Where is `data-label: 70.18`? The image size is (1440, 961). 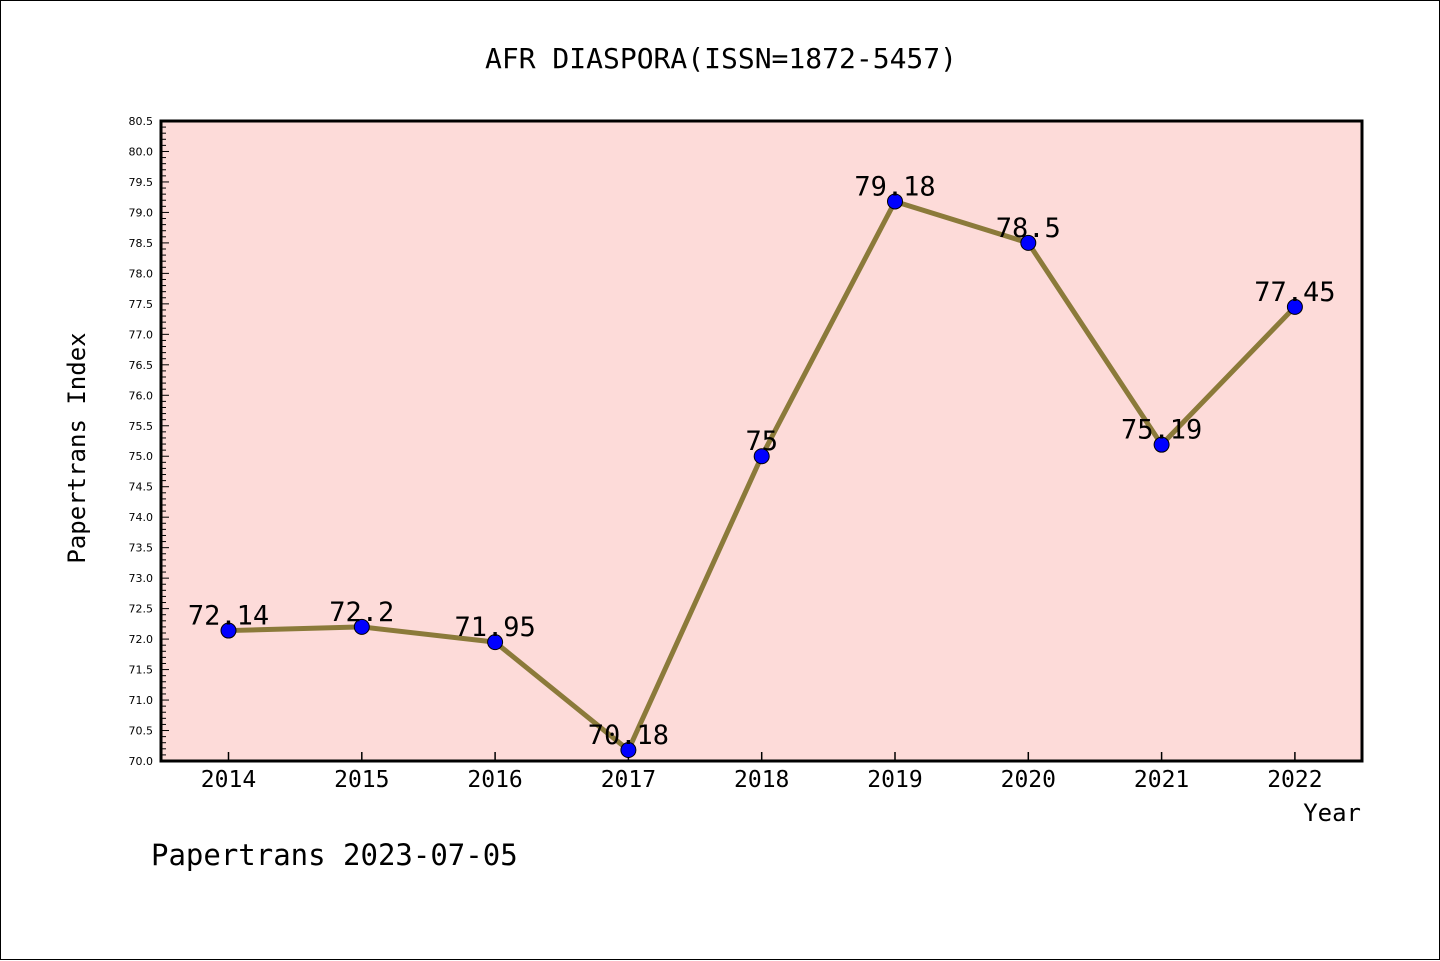 data-label: 70.18 is located at coordinates (628, 735).